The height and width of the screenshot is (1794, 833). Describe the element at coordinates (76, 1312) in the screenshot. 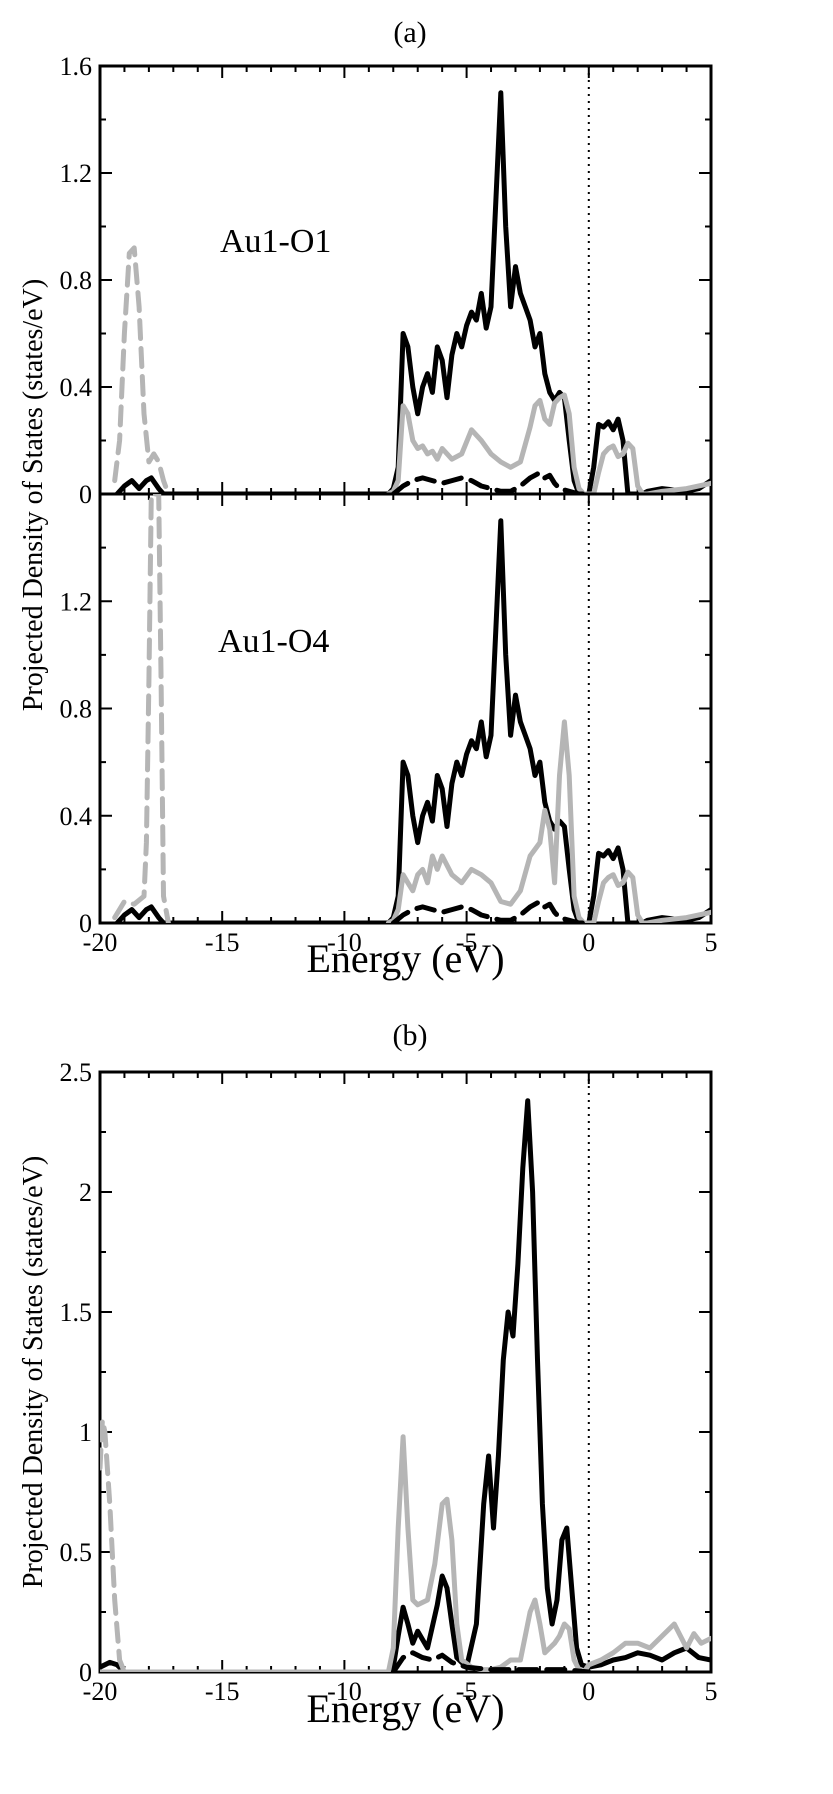

I see `y-tick-label: 1.5` at that location.